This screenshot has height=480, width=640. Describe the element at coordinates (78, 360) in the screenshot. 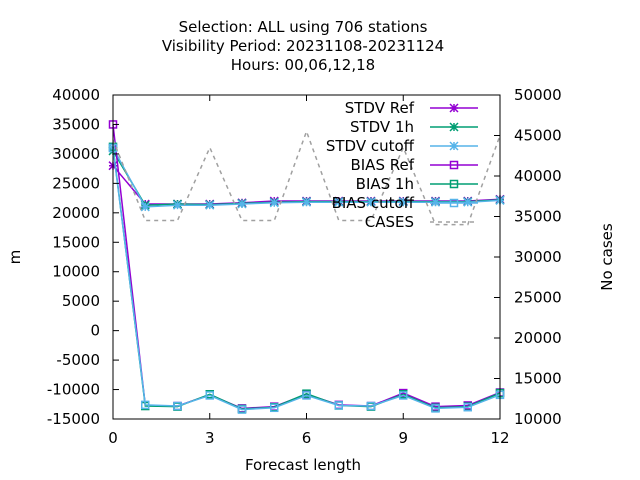

I see `y-tick-label: -5000` at that location.